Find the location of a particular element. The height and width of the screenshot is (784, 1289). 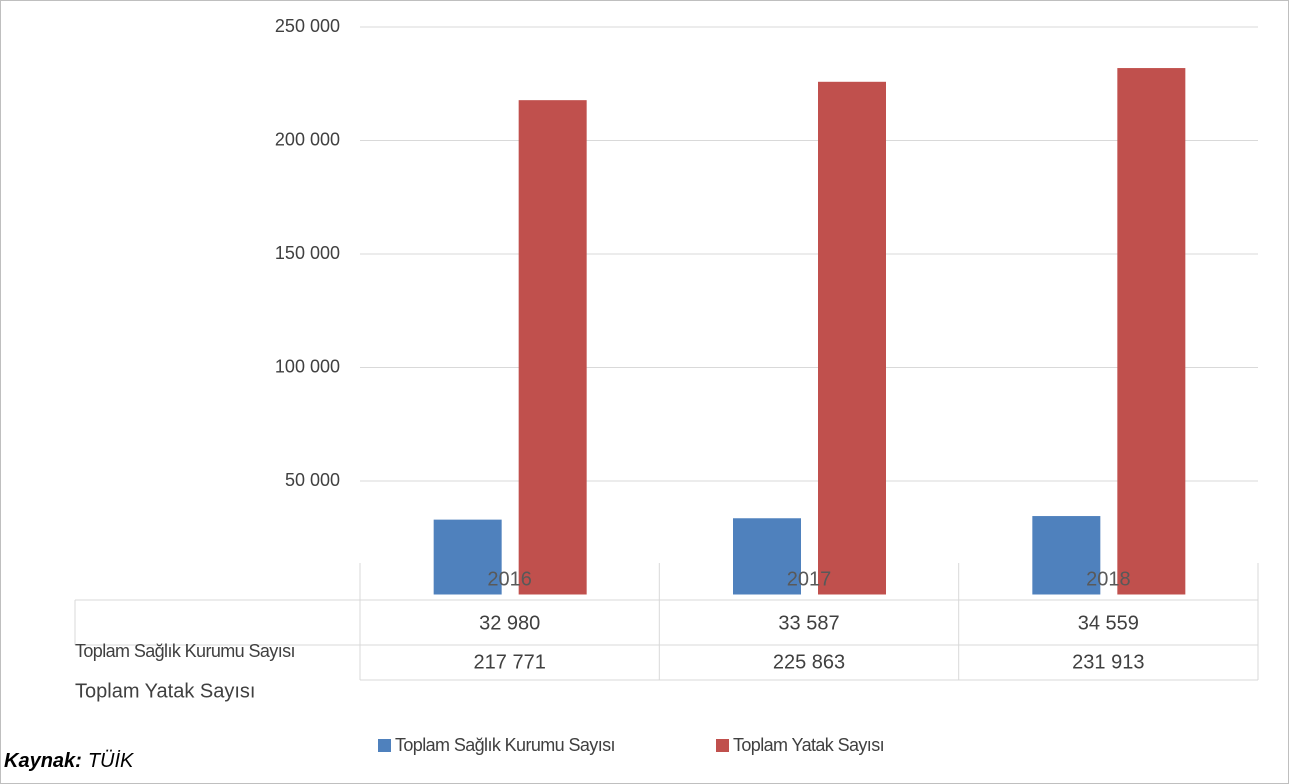

x-tick-label: 2018 is located at coordinates (1108, 579).